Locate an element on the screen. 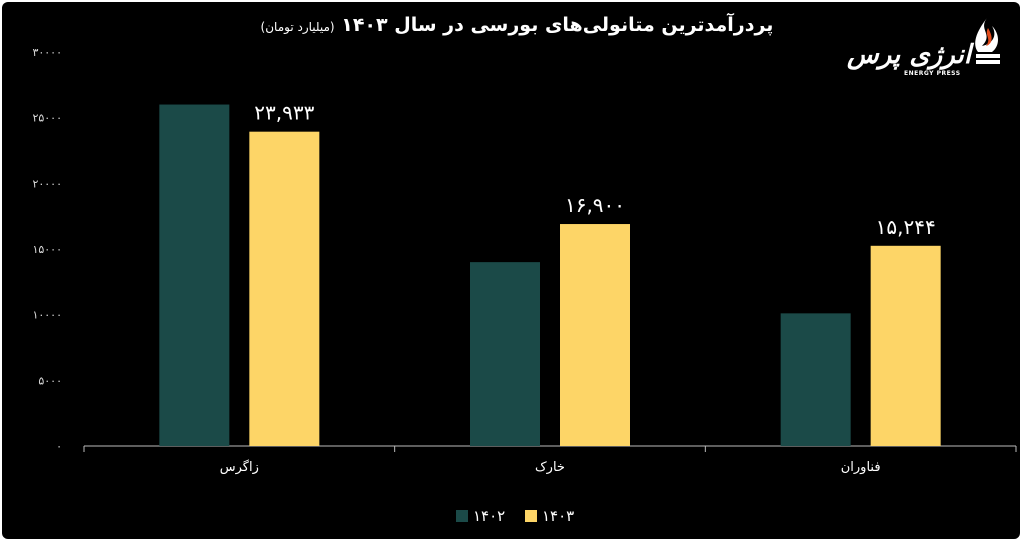 The width and height of the screenshot is (1024, 543). logo-text: انرژی پرس is located at coordinates (909, 55).